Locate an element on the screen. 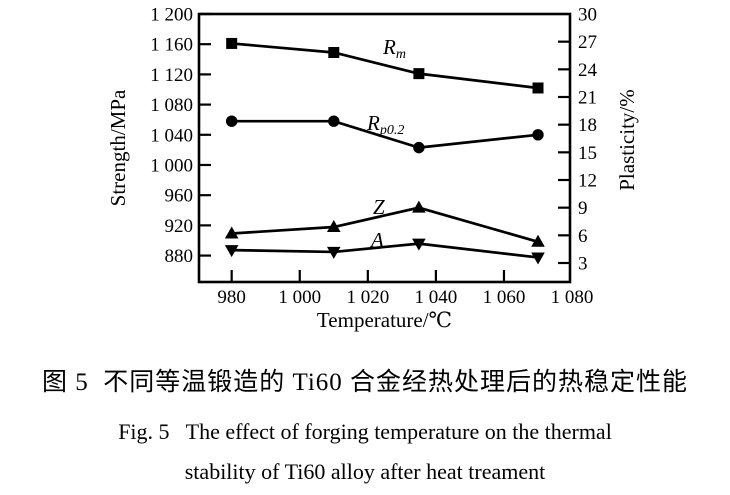 The height and width of the screenshot is (495, 730). series-Z: Z is located at coordinates (384, 221).